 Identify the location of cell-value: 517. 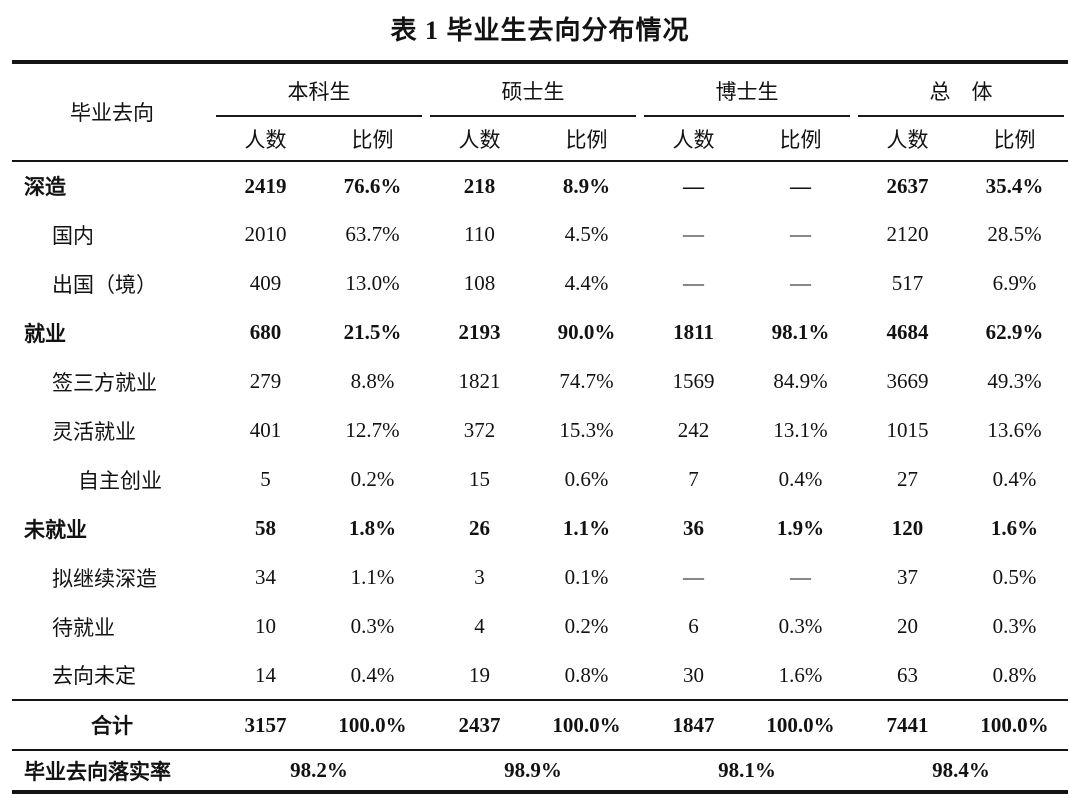
(907, 283).